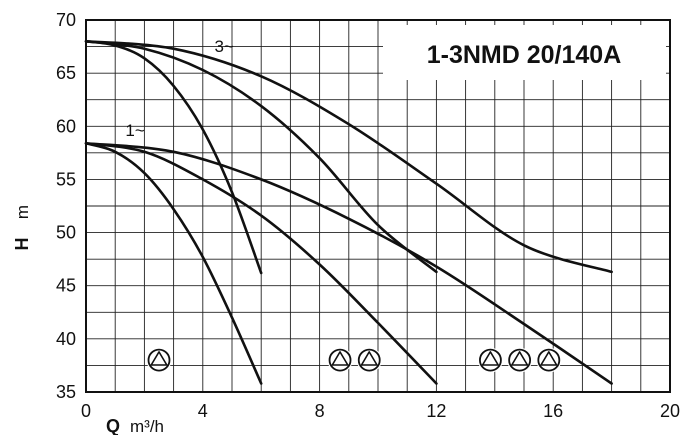 This screenshot has height=435, width=686. Describe the element at coordinates (179, 88) in the screenshot. I see `curve-labels: 3~ 1~` at that location.